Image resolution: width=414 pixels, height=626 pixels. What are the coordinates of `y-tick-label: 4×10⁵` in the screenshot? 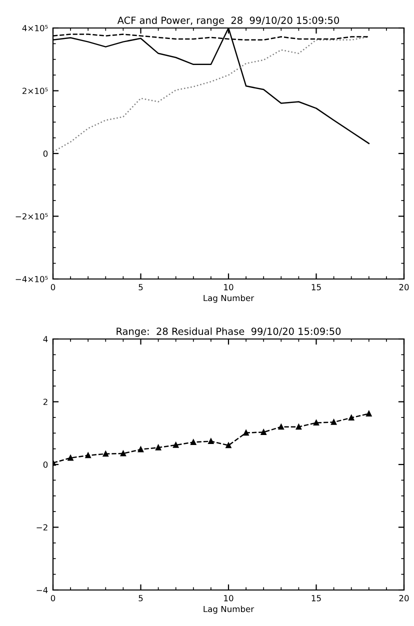 It's located at (35, 28).